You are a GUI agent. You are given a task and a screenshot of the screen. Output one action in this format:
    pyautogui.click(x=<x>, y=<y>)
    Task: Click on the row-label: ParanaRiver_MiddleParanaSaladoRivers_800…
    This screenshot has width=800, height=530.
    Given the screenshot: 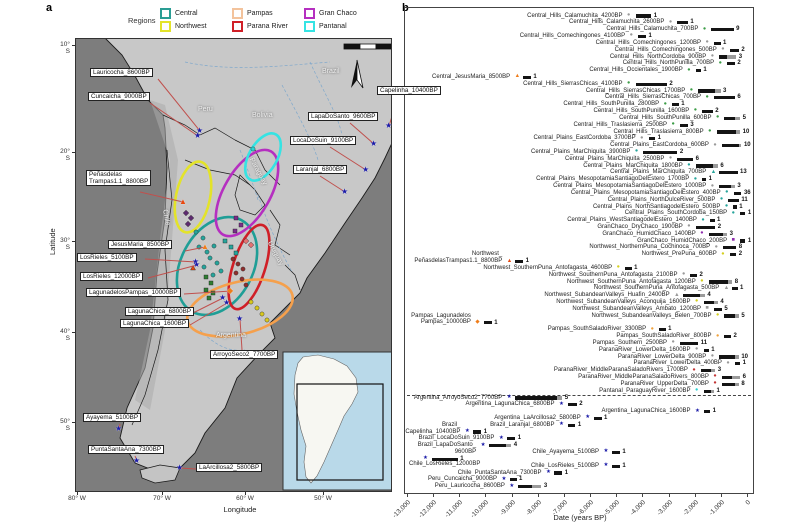 What is the action you would take?
    pyautogui.click(x=643, y=377)
    